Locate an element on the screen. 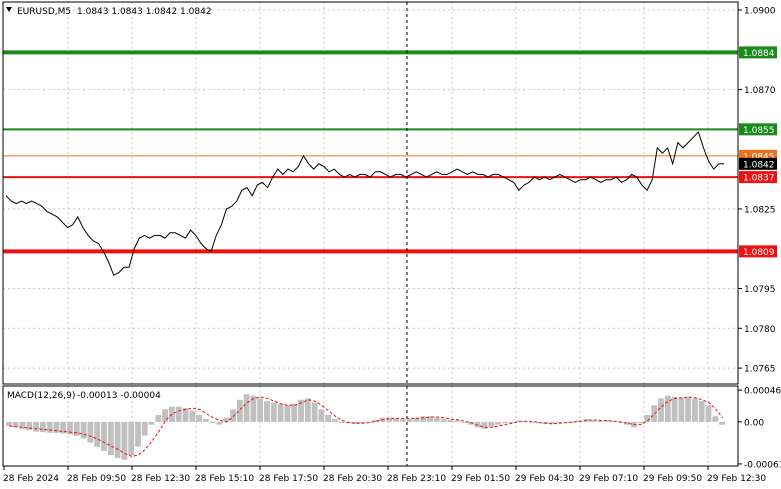  y-axis-tick-label: 1.0825 is located at coordinates (760, 210).